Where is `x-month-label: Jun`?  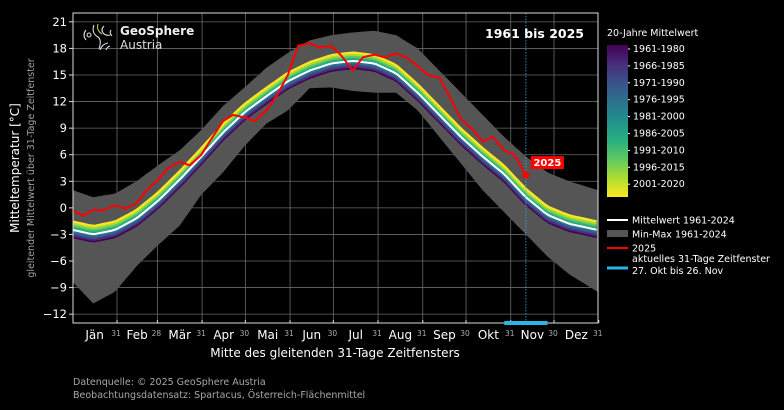 x-month-label: Jun is located at coordinates (311, 335).